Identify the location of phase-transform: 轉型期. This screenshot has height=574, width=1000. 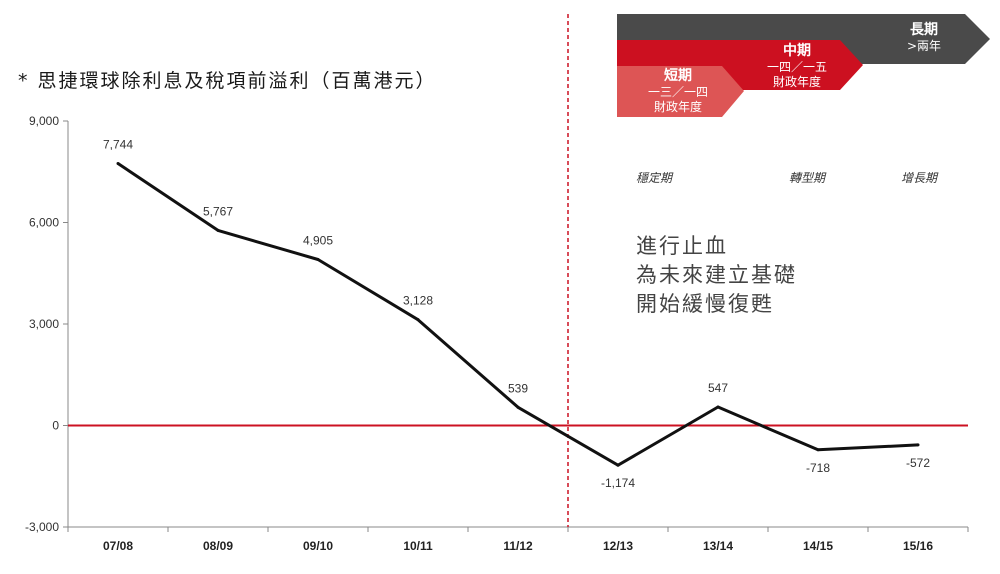
(807, 178).